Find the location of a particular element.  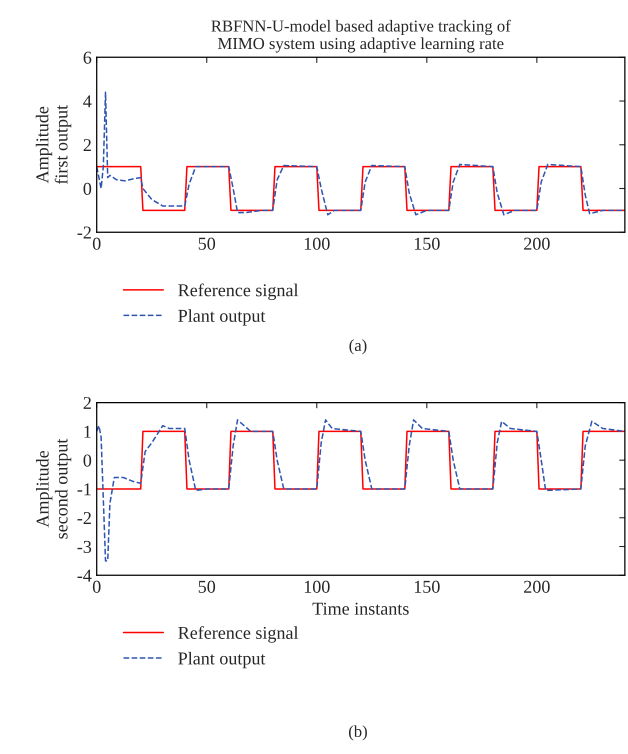

y-tick-label: 1 is located at coordinates (87, 432).